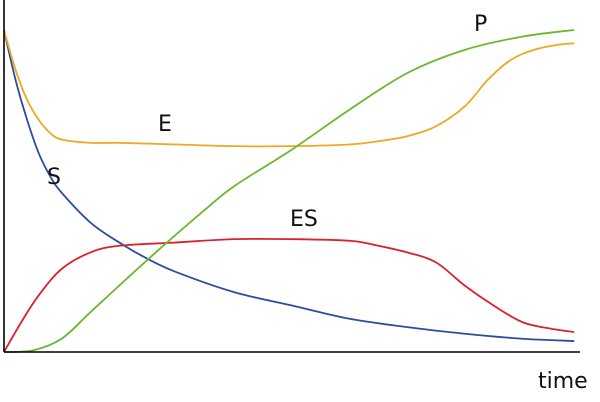 The width and height of the screenshot is (600, 402). Describe the element at coordinates (304, 219) in the screenshot. I see `series-label: ES` at that location.